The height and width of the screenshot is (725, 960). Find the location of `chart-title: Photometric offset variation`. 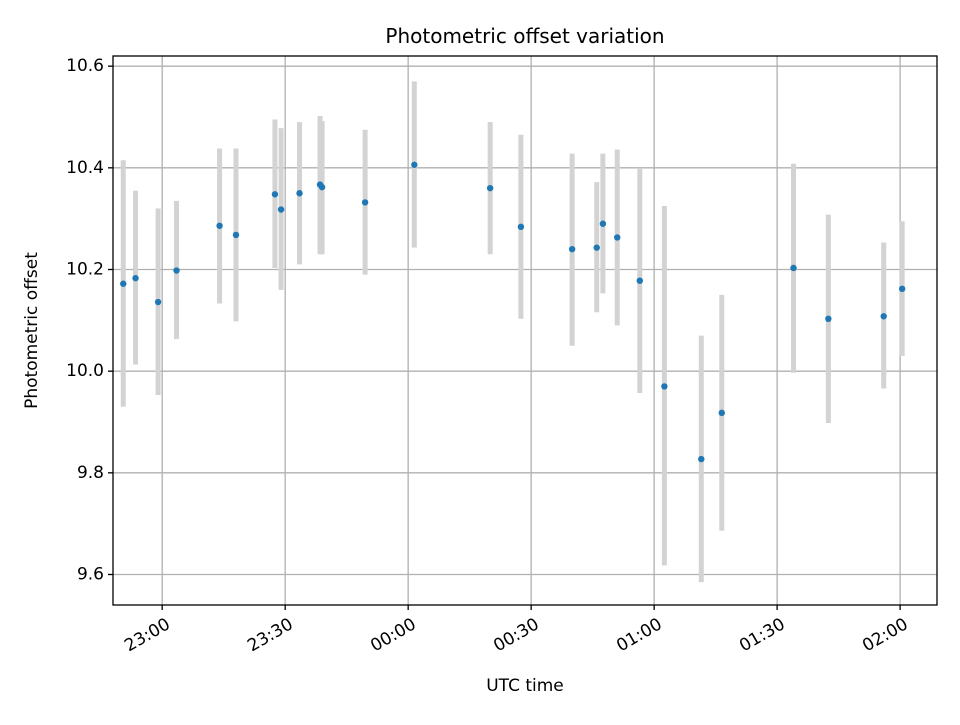

chart-title: Photometric offset variation is located at coordinates (524, 36).